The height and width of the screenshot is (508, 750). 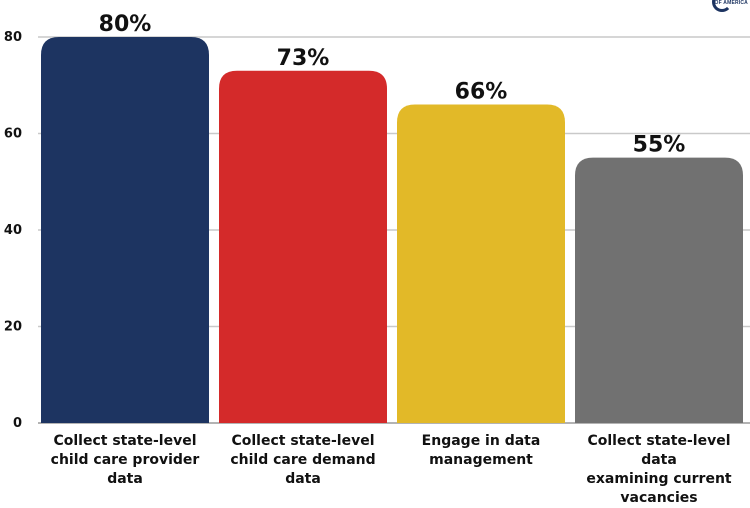 What do you see at coordinates (17, 423) in the screenshot?
I see `y-tick-label: 0` at bounding box center [17, 423].